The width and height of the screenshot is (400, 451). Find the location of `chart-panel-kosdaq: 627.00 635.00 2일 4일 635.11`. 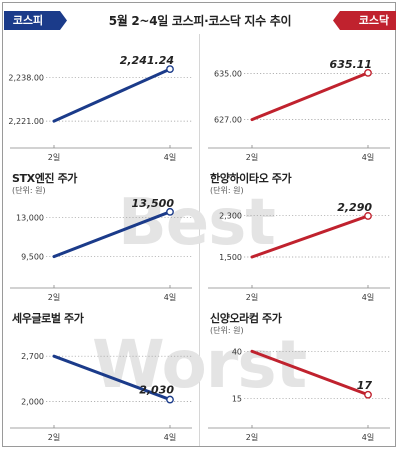

chart-panel-kosdaq: 627.00 635.00 2일 4일 635.11 is located at coordinates (298, 109).